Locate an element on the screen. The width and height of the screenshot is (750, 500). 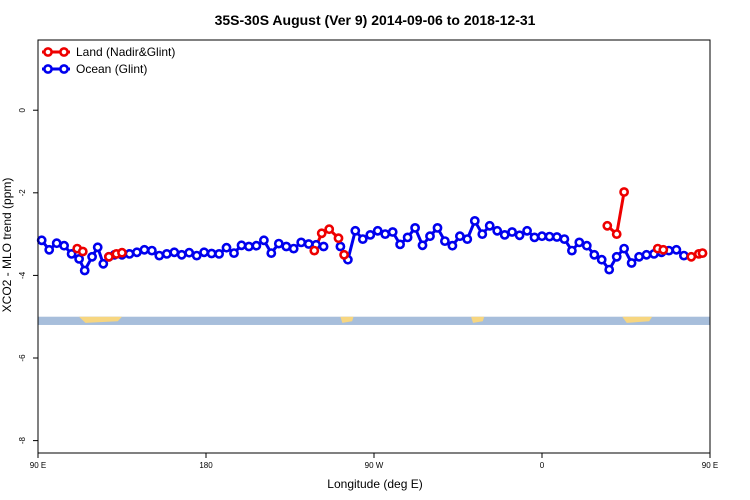
legend-label-land: Land (Nadir&Glint) is located at coordinates (125, 52).